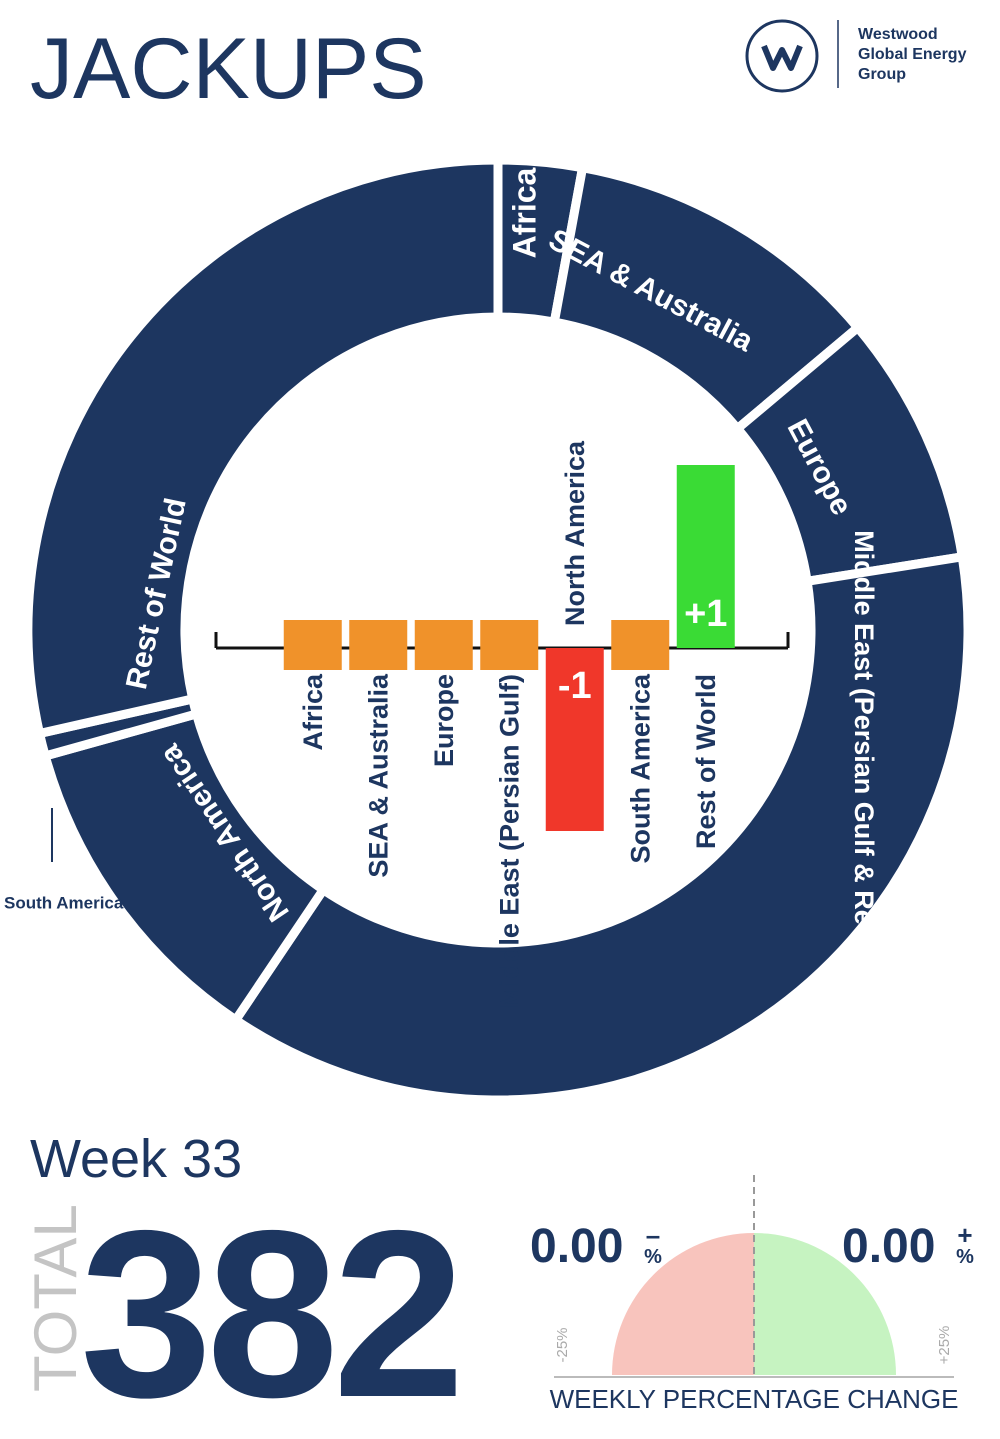 The image size is (1000, 1439). Describe the element at coordinates (653, 1235) in the screenshot. I see `change-sign: –` at that location.